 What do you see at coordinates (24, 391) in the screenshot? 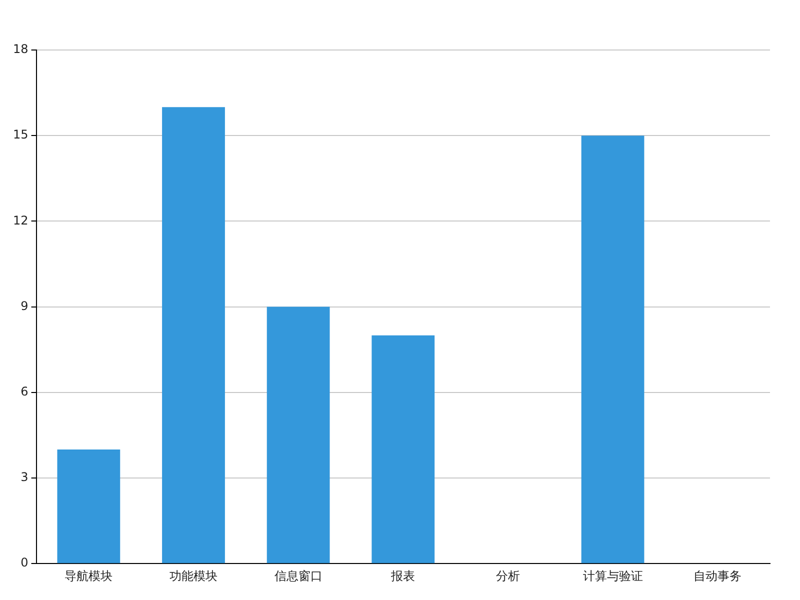
I see `y-tick-label: 6` at bounding box center [24, 391].